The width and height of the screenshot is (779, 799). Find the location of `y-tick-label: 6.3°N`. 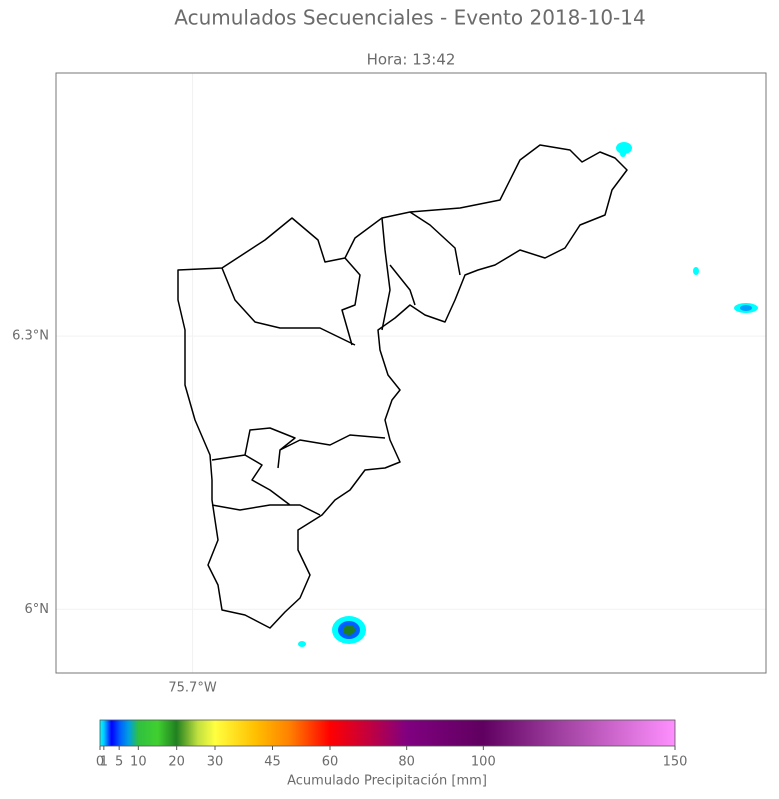

y-tick-label: 6.3°N is located at coordinates (30, 336).